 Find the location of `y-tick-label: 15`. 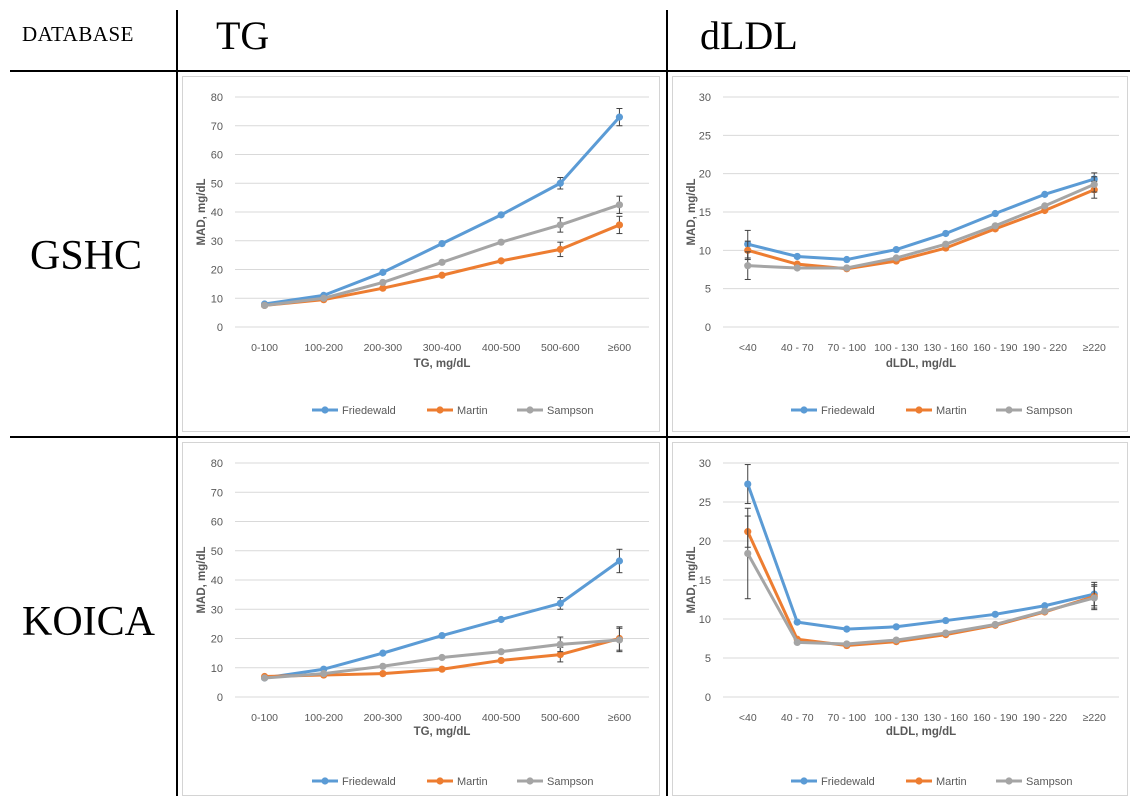

y-tick-label: 15 is located at coordinates (705, 581).